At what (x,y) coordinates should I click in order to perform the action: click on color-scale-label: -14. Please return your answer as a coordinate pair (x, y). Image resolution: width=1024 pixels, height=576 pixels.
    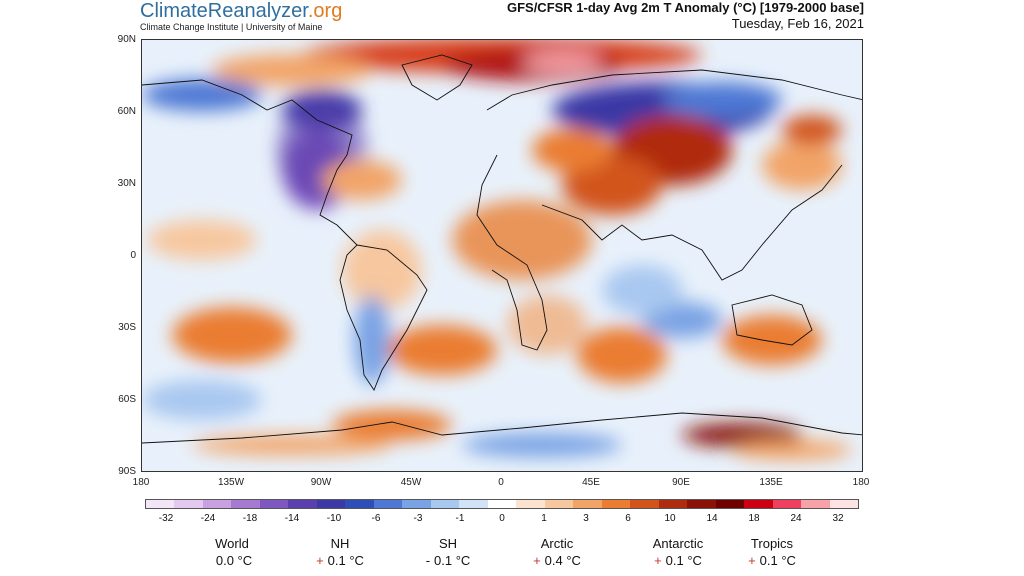
    Looking at the image, I should click on (292, 518).